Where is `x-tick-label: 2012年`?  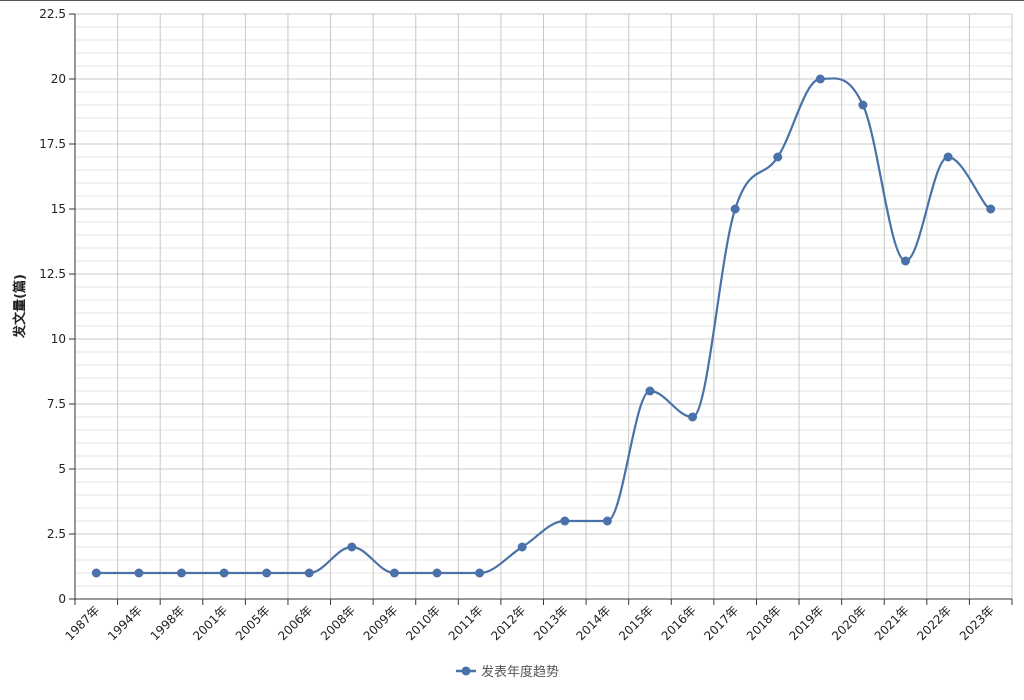
x-tick-label: 2012年 is located at coordinates (508, 623).